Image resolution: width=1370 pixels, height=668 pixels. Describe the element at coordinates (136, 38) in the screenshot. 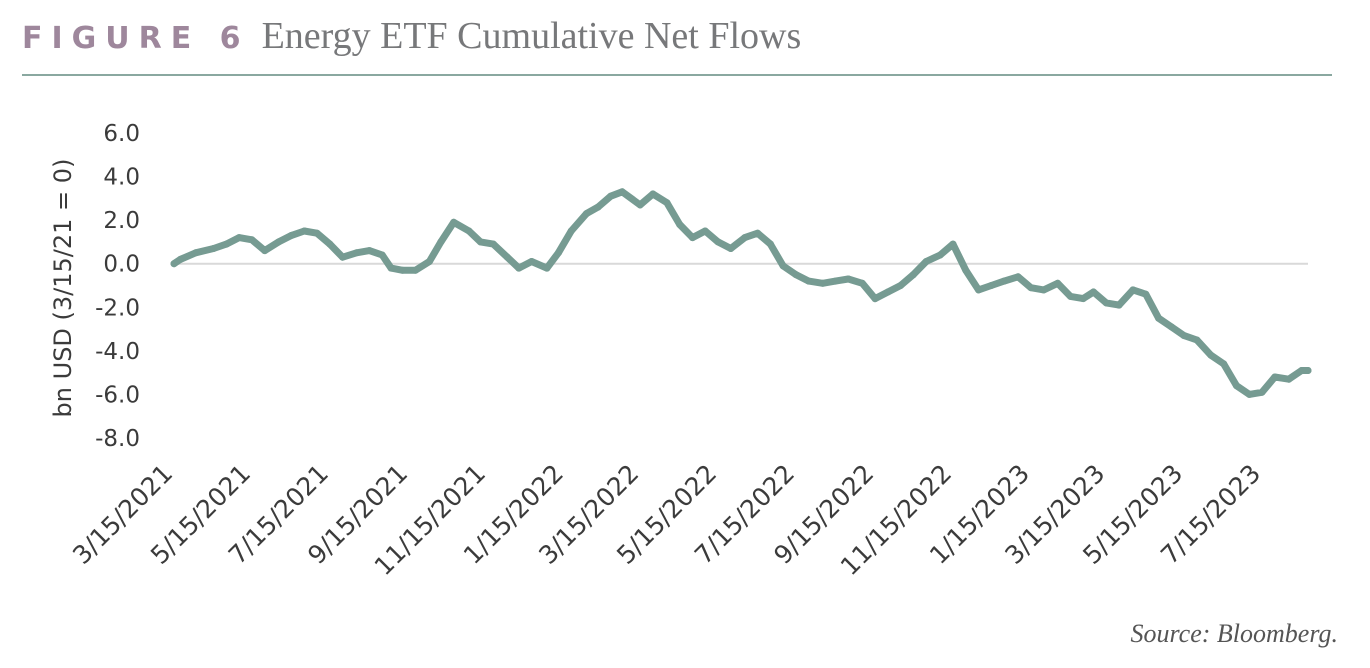

I see `figure-label: FIGURE 6` at that location.